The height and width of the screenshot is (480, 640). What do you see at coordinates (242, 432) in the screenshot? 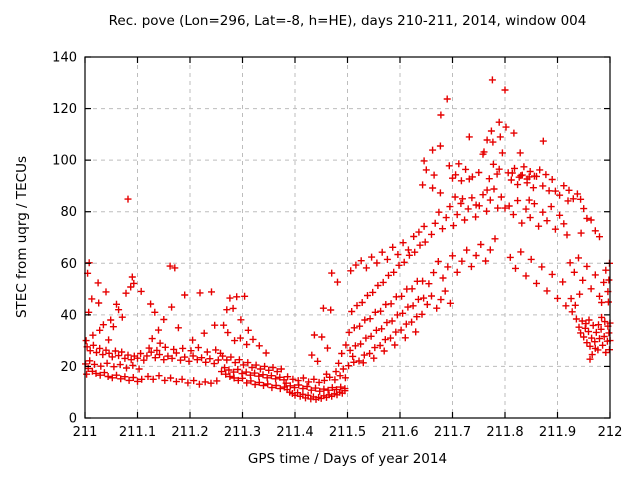
I see `svg-text: 211.3` at bounding box center [242, 432].